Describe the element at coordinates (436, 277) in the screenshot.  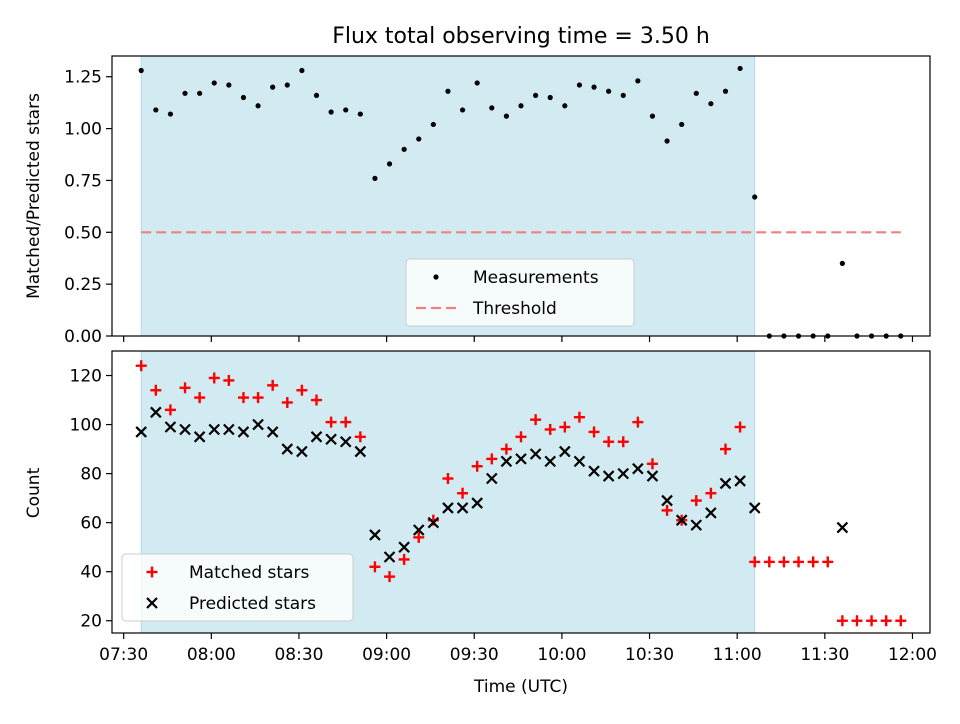
I see `top-legend-swatch` at that location.